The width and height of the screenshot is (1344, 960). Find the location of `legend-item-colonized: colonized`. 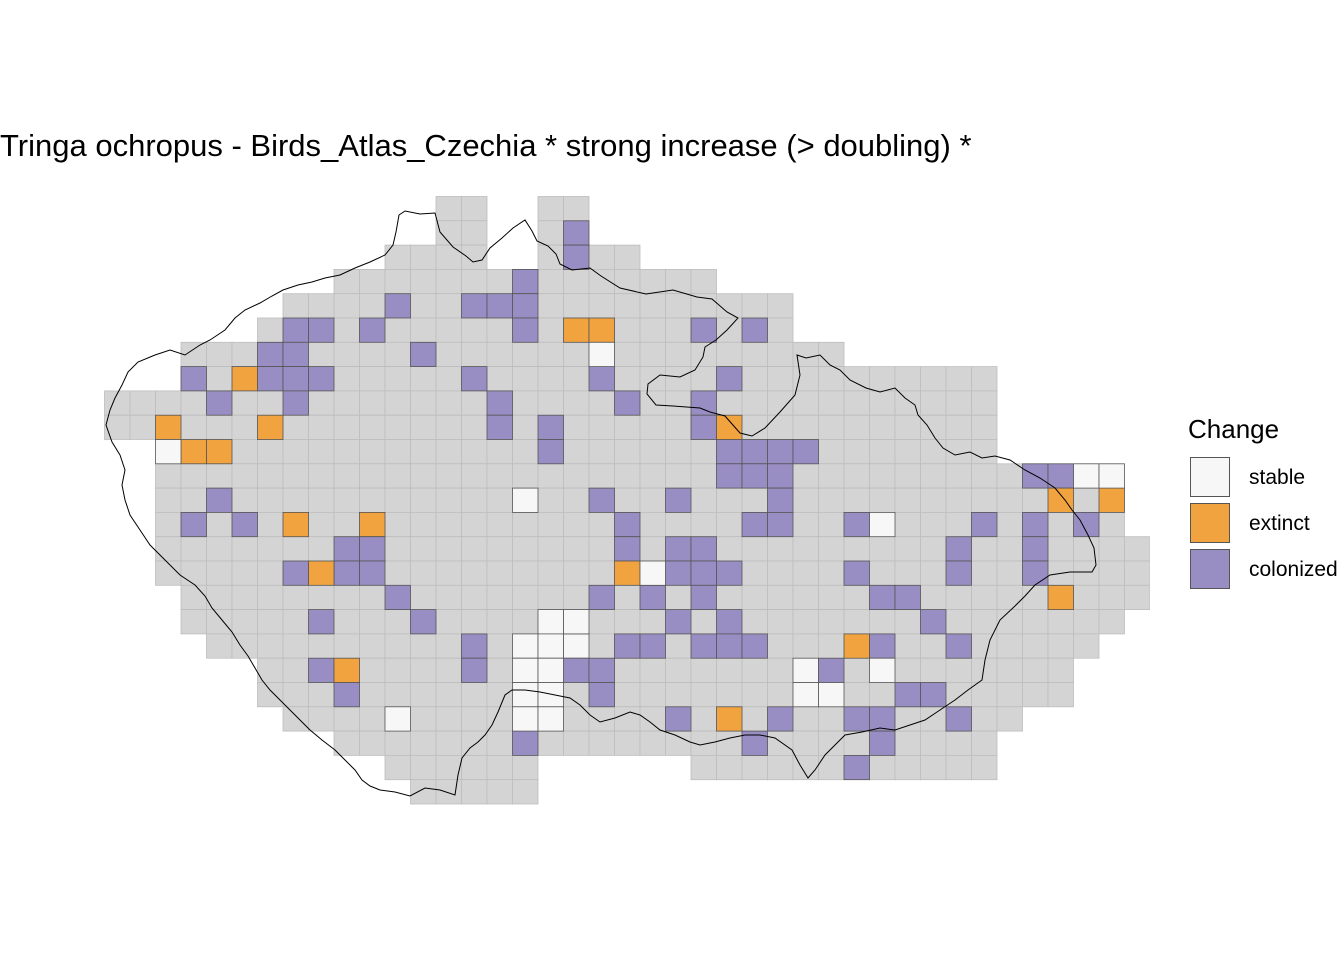

legend-item-colonized: colonized is located at coordinates (1263, 572).